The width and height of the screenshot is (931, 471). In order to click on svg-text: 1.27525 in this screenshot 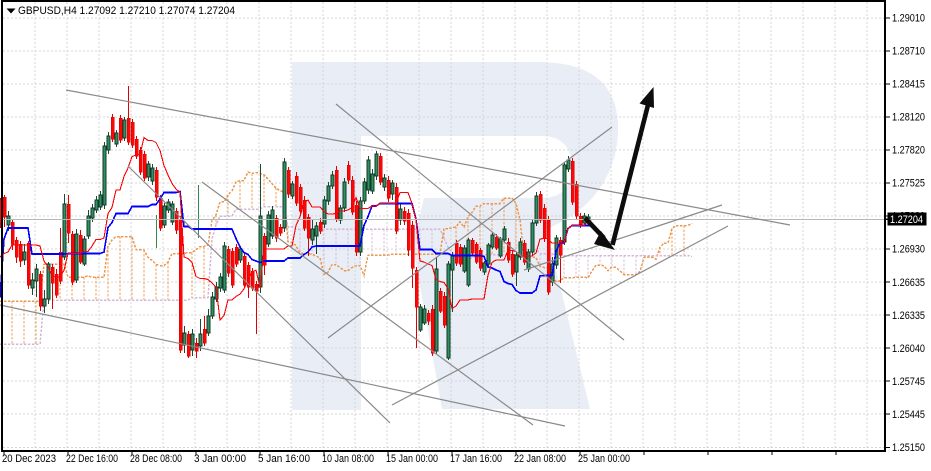, I will do `click(908, 184)`.